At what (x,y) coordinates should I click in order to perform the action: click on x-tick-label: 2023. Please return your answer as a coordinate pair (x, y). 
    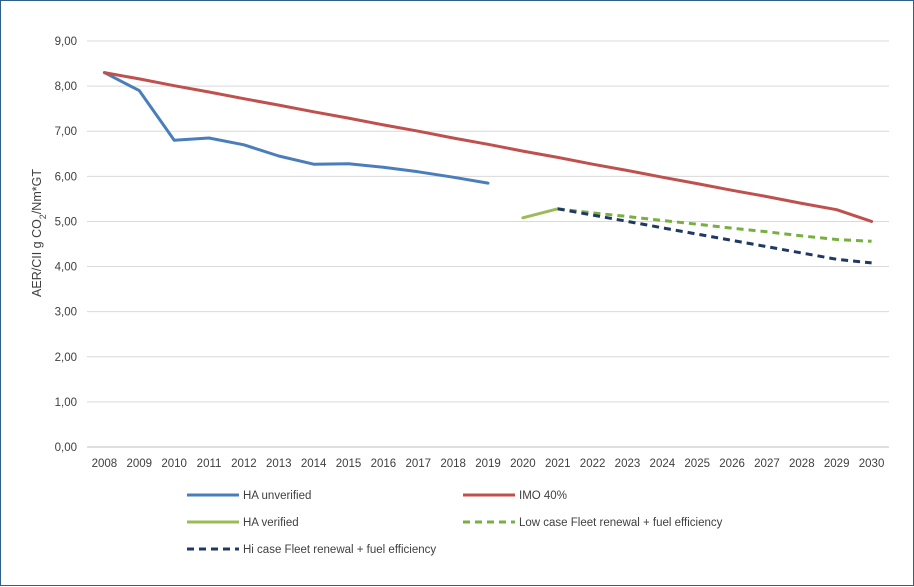
    Looking at the image, I should click on (628, 464).